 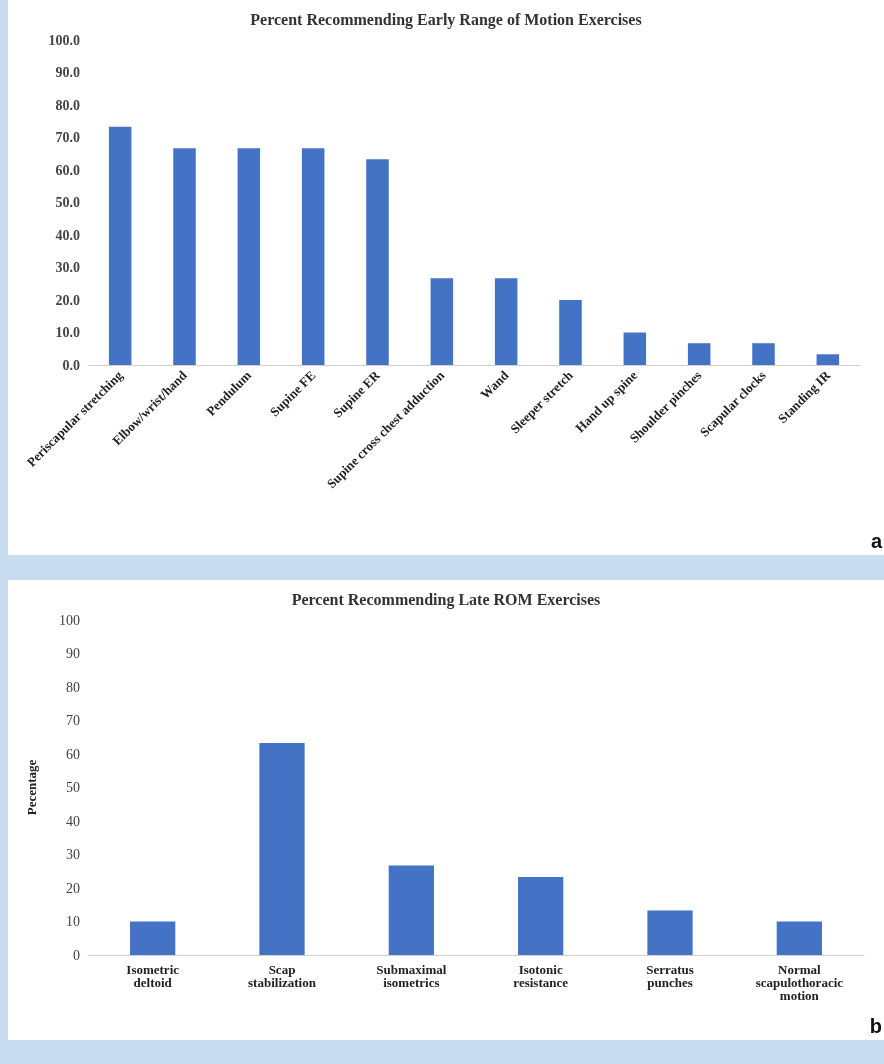 What do you see at coordinates (69, 620) in the screenshot?
I see `y-tick-label: 100` at bounding box center [69, 620].